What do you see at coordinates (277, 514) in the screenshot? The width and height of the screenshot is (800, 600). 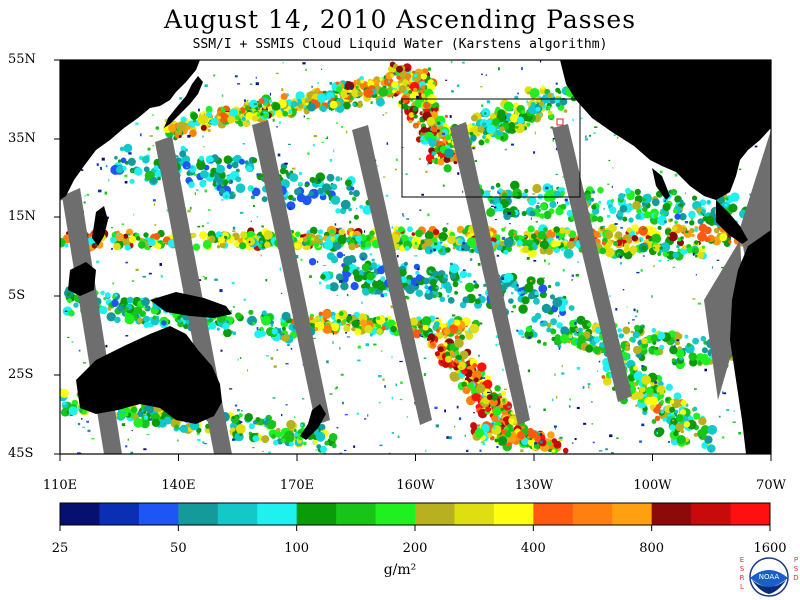 I see `colorbar-swatch` at bounding box center [277, 514].